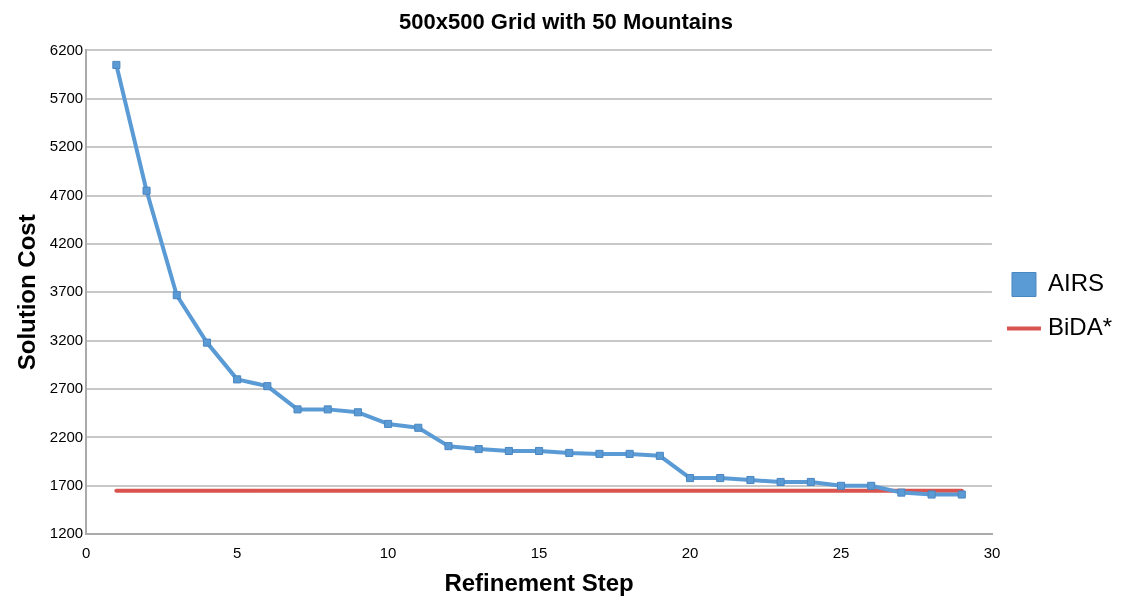 The image size is (1142, 613). Describe the element at coordinates (66, 243) in the screenshot. I see `y-tick-label: 4200` at that location.